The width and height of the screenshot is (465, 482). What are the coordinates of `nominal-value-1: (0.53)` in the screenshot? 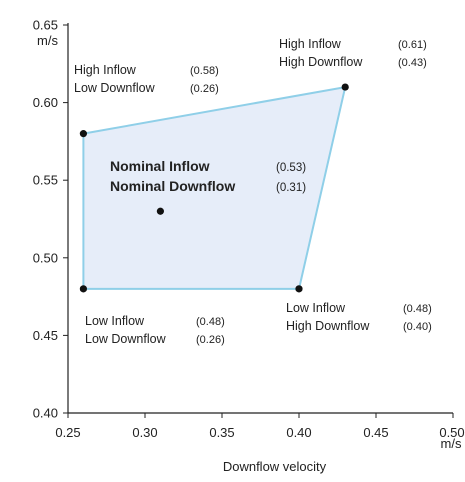 It's located at (291, 168).